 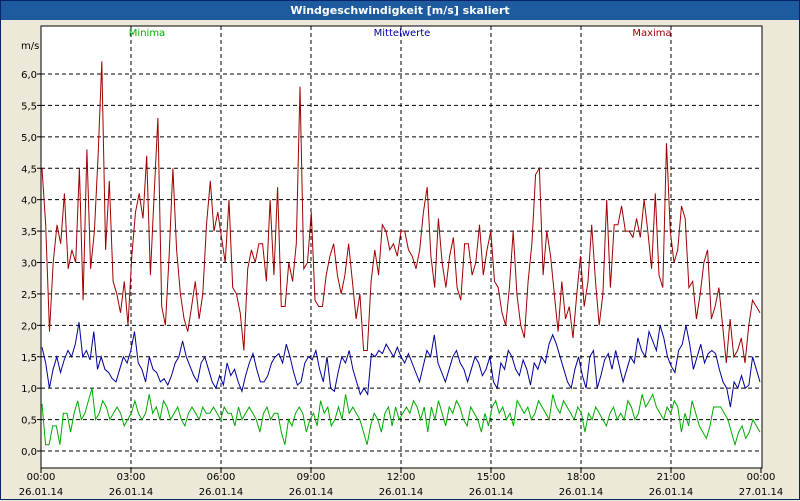 I want to click on y-tick-label: 5,0, so click(x=29, y=138).